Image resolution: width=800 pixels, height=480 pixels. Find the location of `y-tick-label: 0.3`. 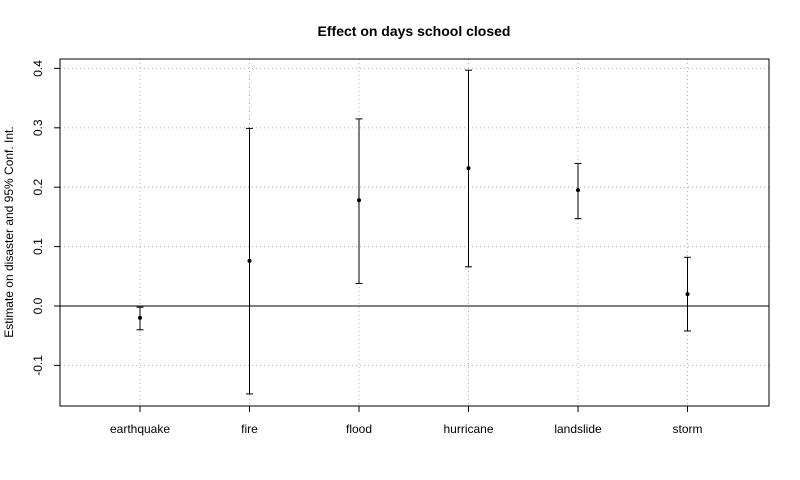

y-tick-label: 0.3 is located at coordinates (38, 127).